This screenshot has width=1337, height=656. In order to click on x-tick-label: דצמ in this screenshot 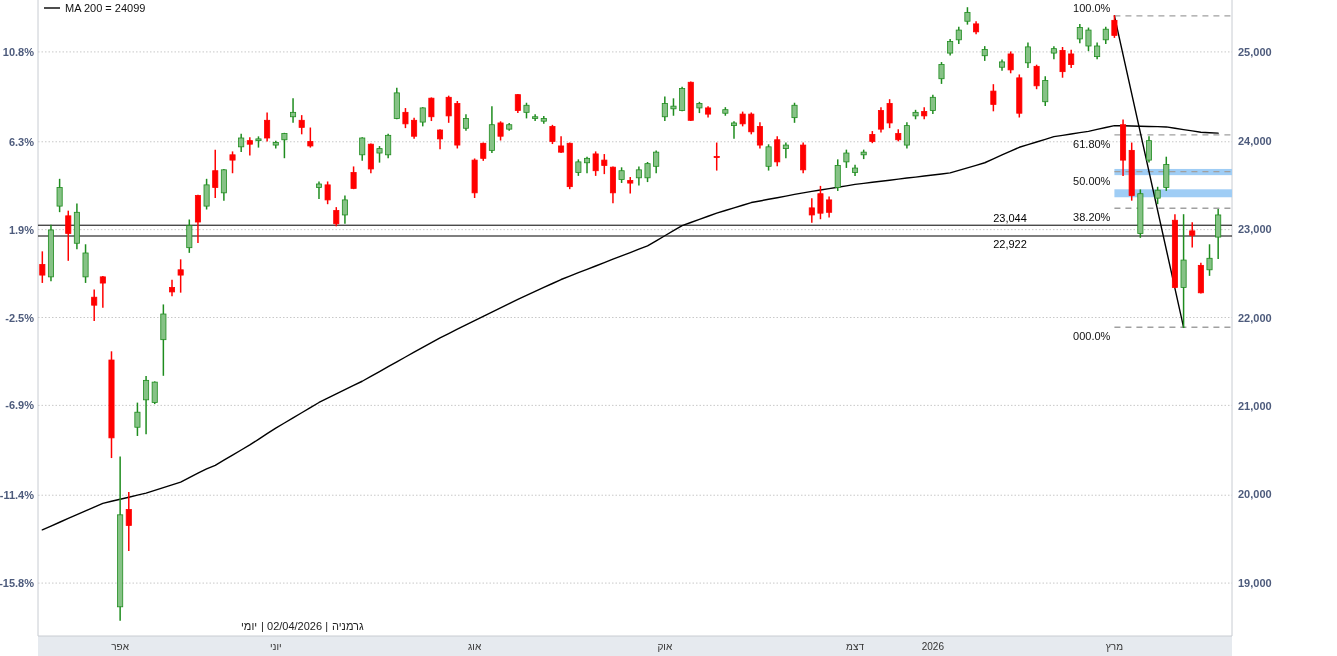, I will do `click(855, 646)`.